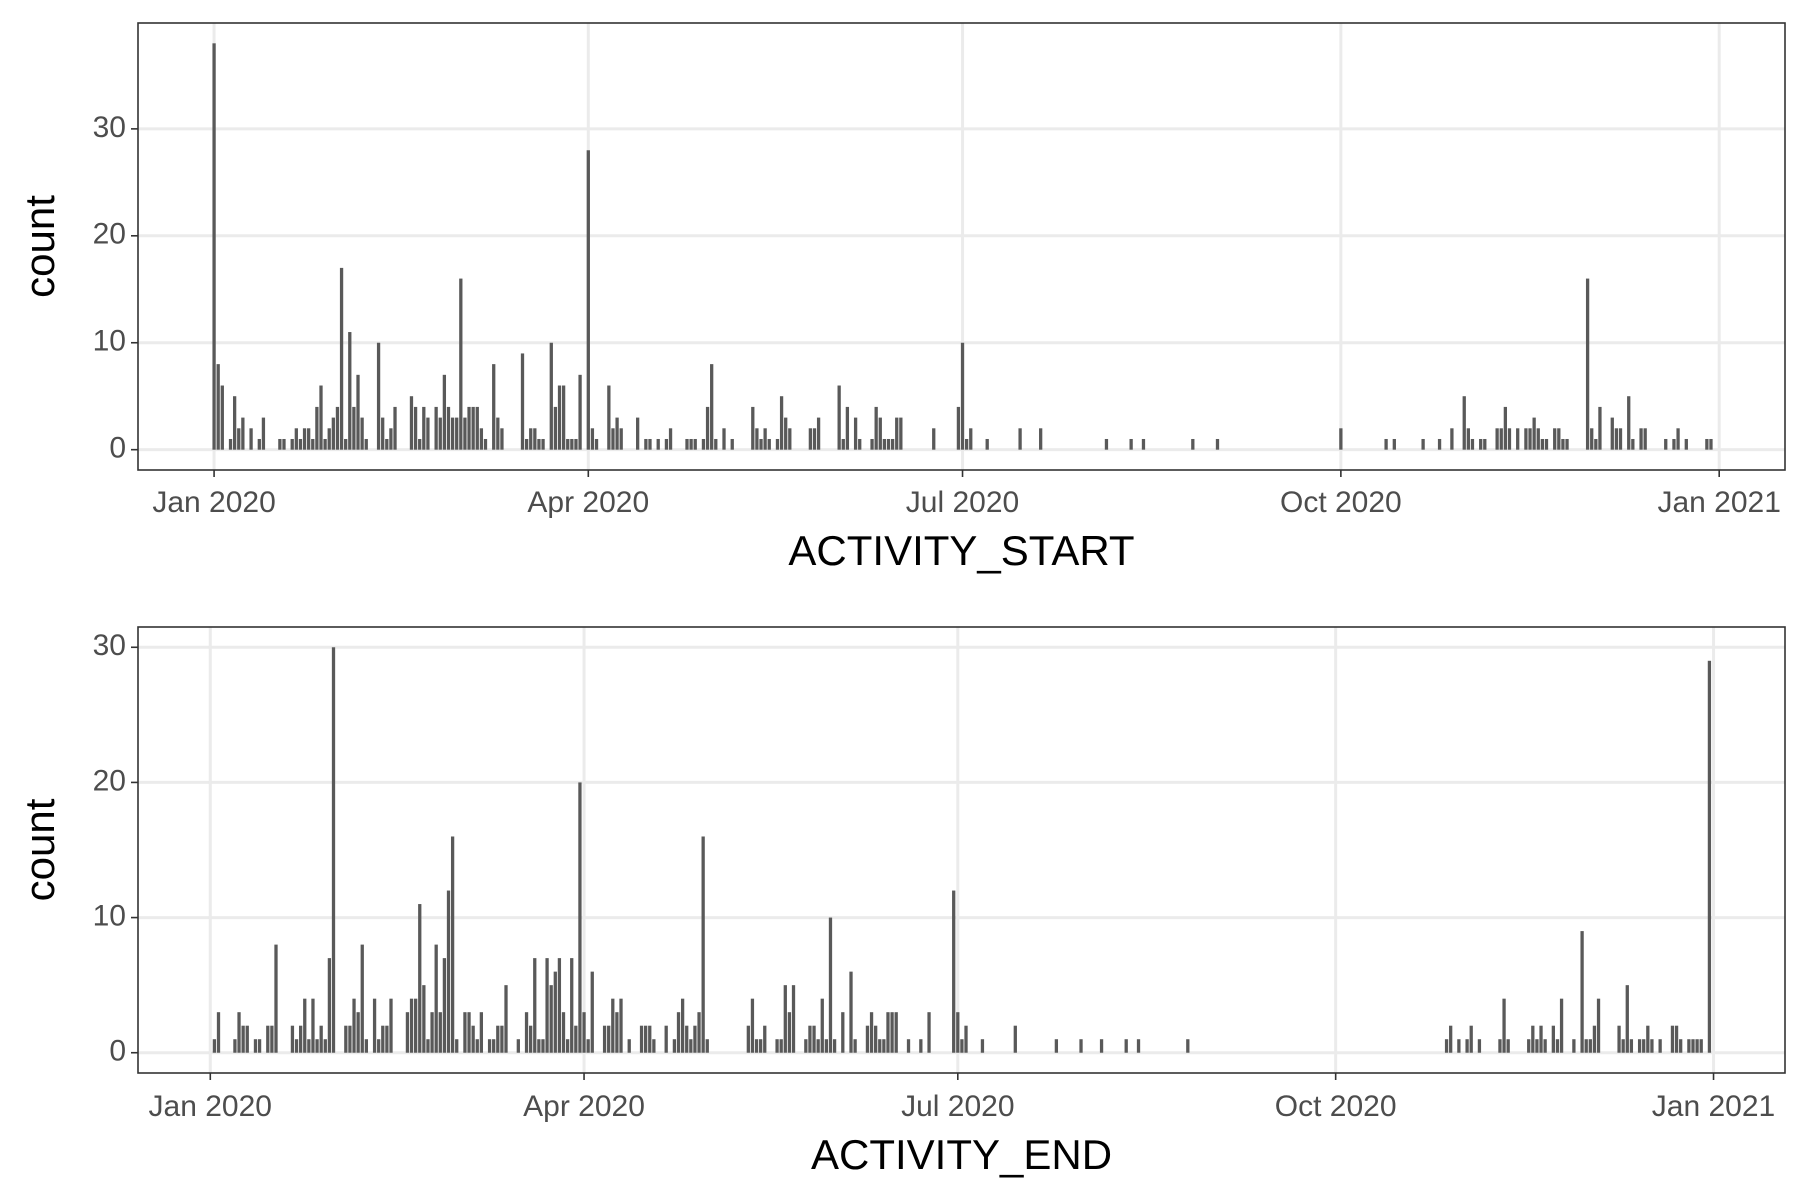 Image resolution: width=1800 pixels, height=1200 pixels. What do you see at coordinates (109, 127) in the screenshot?
I see `y-tick-label: 30` at bounding box center [109, 127].